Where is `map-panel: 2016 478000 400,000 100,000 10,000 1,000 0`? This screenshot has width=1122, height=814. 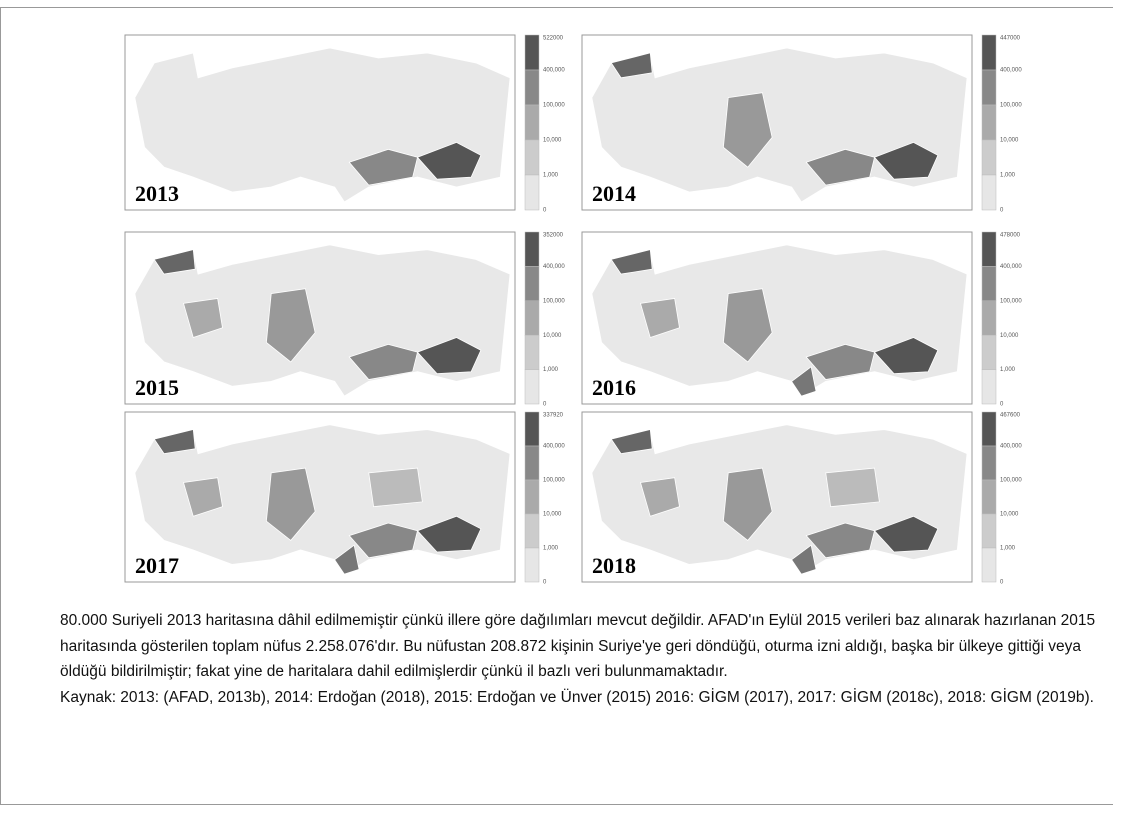
map-panel: 2016 478000 400,000 100,000 10,000 1,000 0 is located at coordinates (801, 319).